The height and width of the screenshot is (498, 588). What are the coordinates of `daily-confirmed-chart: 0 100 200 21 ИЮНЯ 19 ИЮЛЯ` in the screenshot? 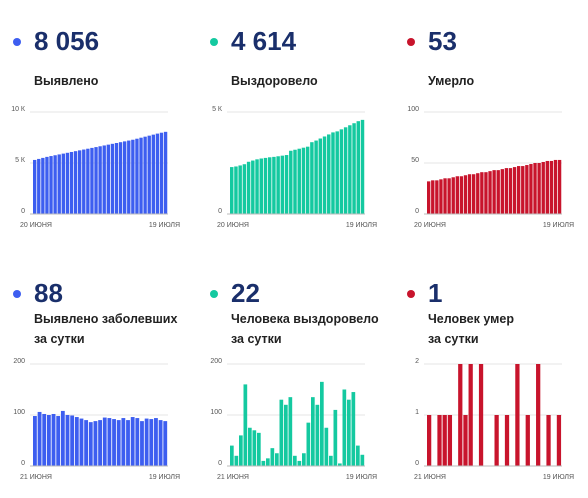 It's located at (96, 419).